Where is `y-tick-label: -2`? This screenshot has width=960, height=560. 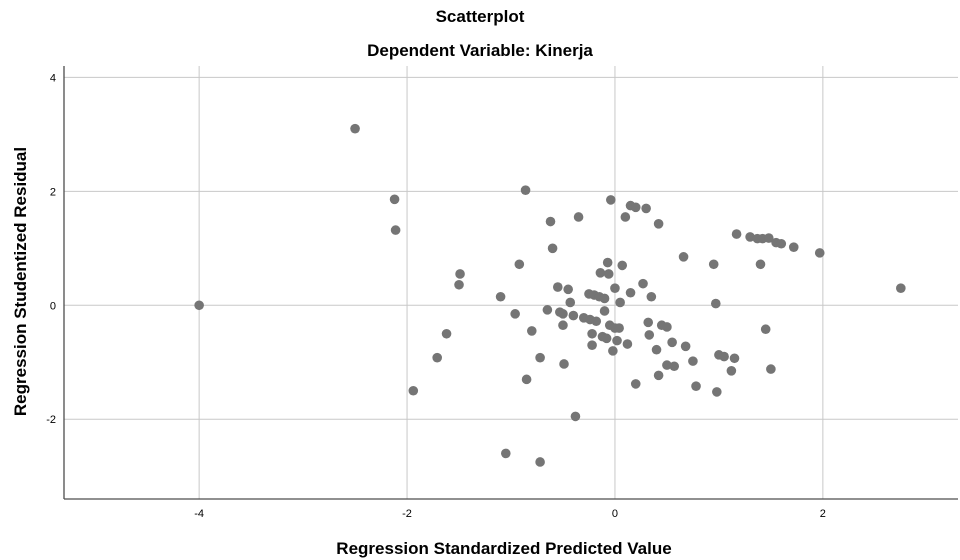
y-tick-label: -2 is located at coordinates (51, 420).